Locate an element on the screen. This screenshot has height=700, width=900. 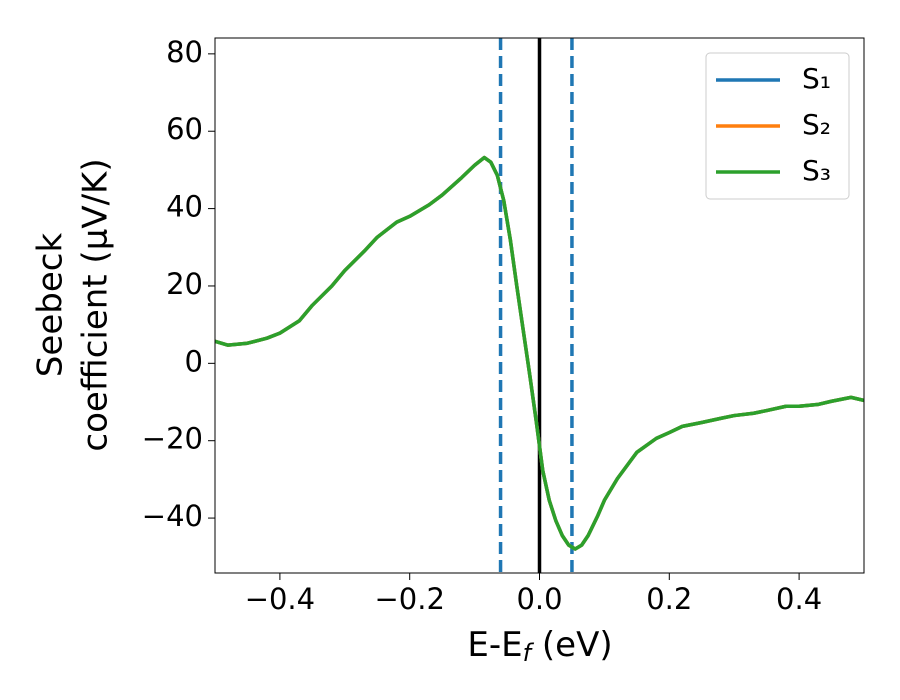
y-tick-label: 40 is located at coordinates (184, 207).